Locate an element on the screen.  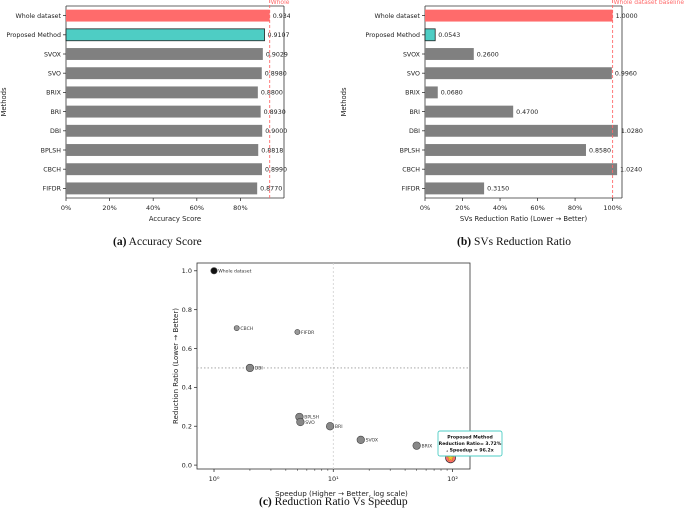
reduction-bar-bplsh is located at coordinates (505, 150).